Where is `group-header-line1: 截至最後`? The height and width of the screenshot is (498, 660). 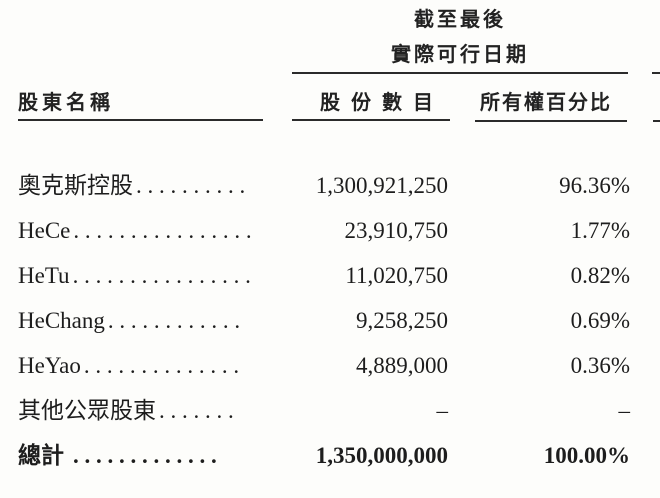
group-header-line1: 截至最後 is located at coordinates (460, 20).